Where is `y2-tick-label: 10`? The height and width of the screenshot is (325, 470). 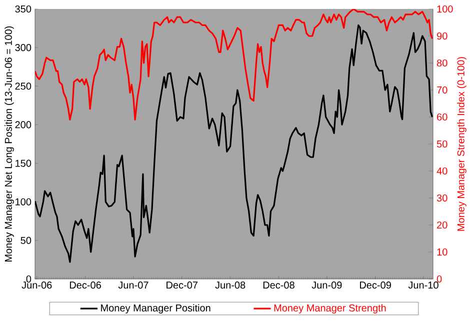 y2-tick-label: 10 is located at coordinates (442, 252).